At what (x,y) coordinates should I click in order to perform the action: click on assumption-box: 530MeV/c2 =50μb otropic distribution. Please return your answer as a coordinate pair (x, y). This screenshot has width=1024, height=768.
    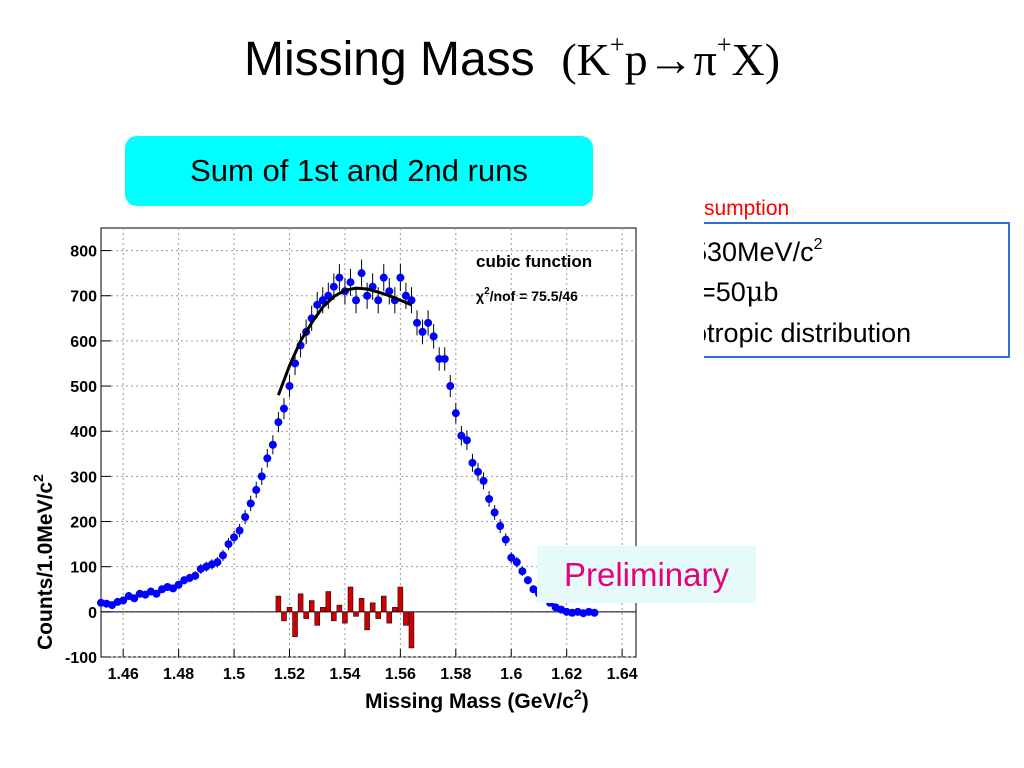
    Looking at the image, I should click on (857, 290).